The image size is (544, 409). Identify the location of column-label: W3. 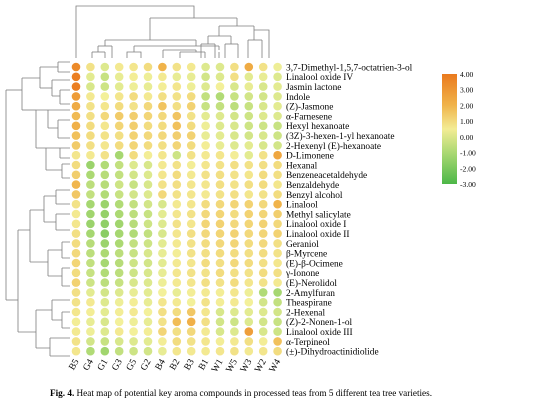
(247, 365).